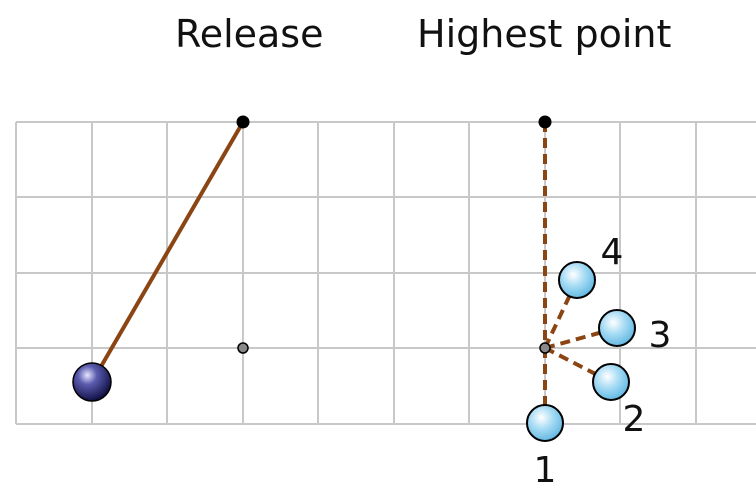  Describe the element at coordinates (243, 122) in the screenshot. I see `release-pivot` at that location.